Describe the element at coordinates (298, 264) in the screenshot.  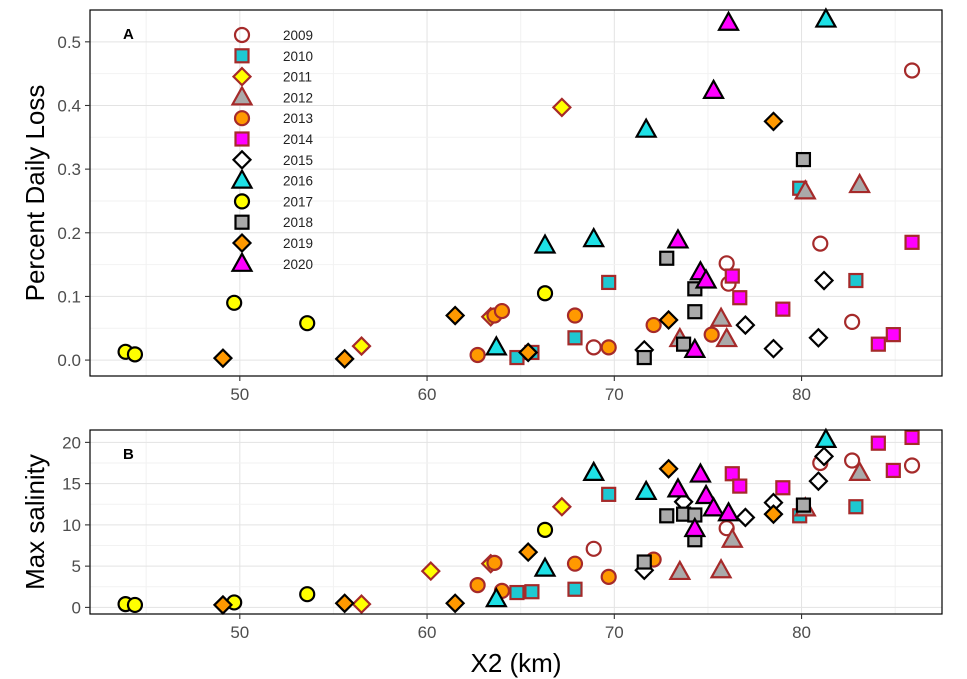
I see `legend-label-2020: 2020` at that location.